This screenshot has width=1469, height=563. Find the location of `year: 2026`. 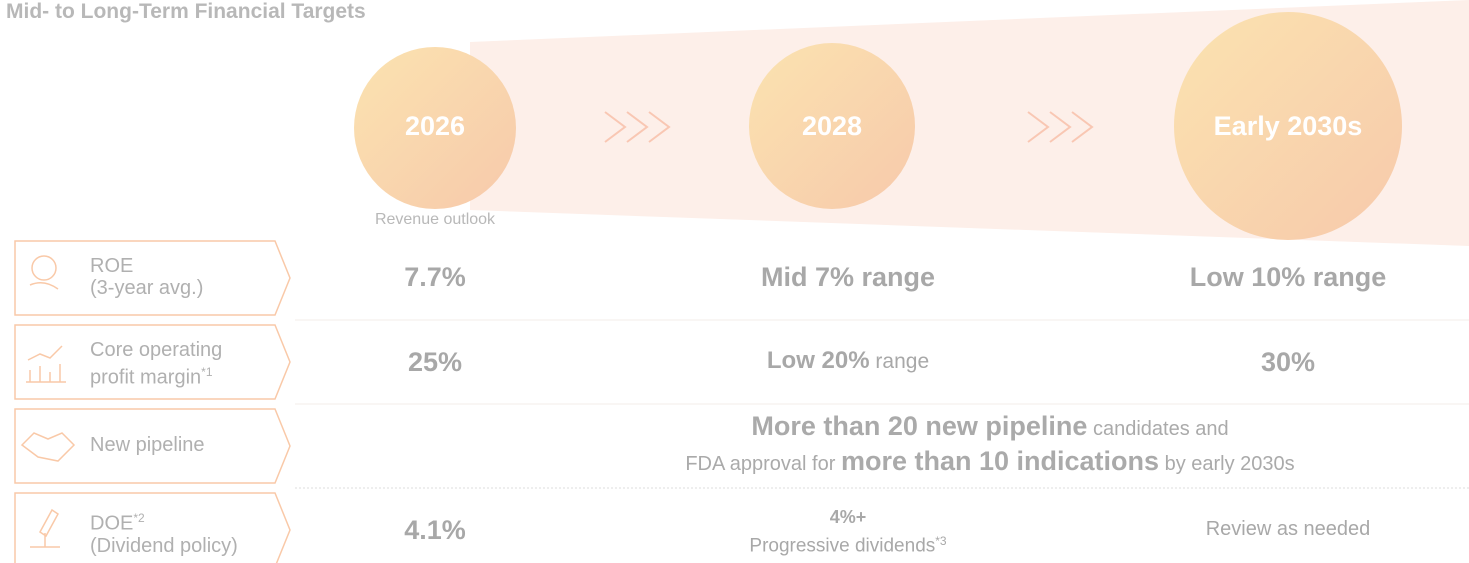

year: 2026 is located at coordinates (435, 126).